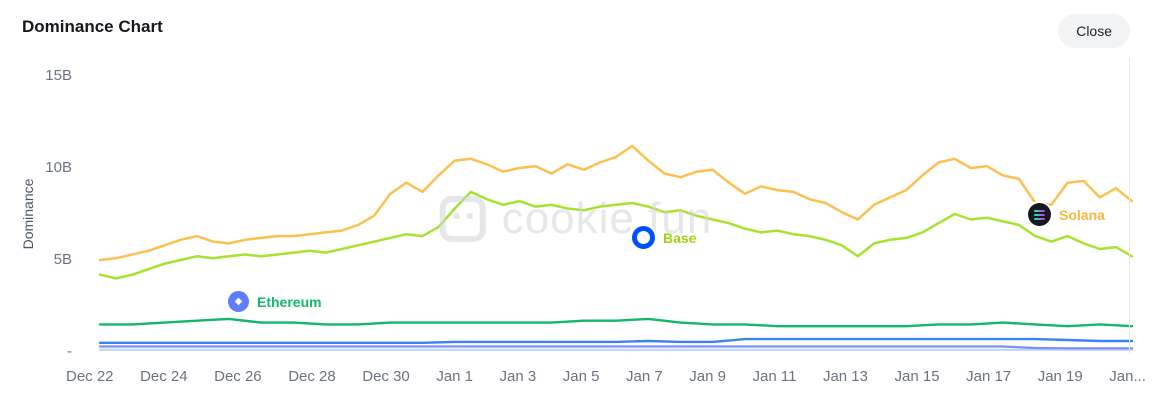 This screenshot has width=1152, height=408. What do you see at coordinates (845, 376) in the screenshot?
I see `x-axis-tick: Jan 13` at bounding box center [845, 376].